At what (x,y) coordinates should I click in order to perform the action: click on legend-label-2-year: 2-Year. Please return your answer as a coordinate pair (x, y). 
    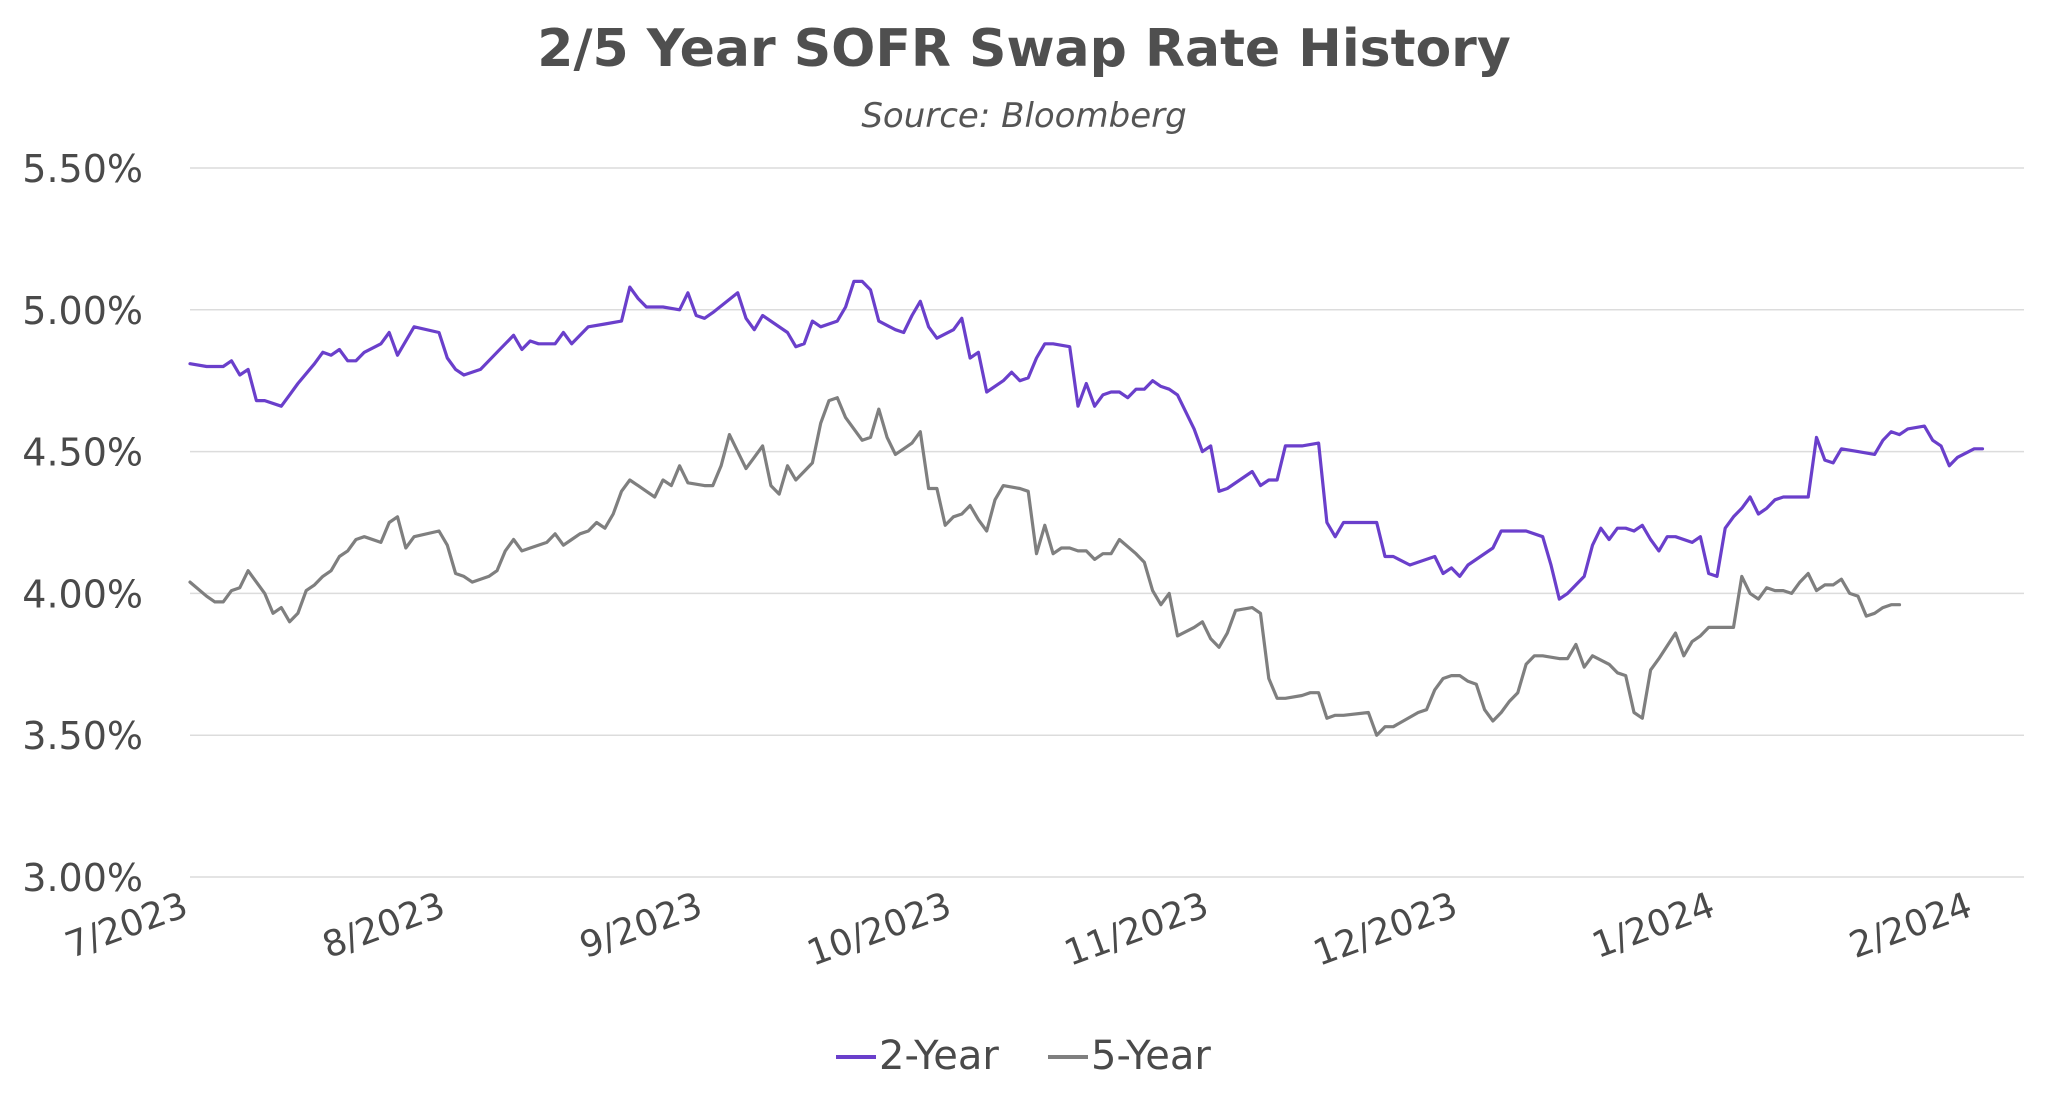
    Looking at the image, I should click on (939, 1056).